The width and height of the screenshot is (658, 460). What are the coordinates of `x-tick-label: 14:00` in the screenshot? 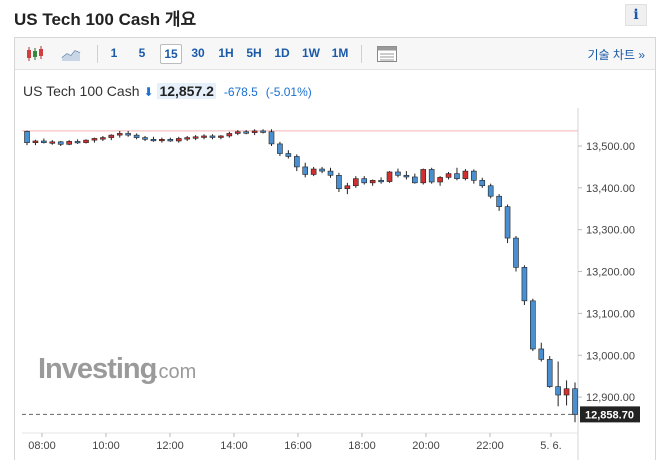 It's located at (234, 446).